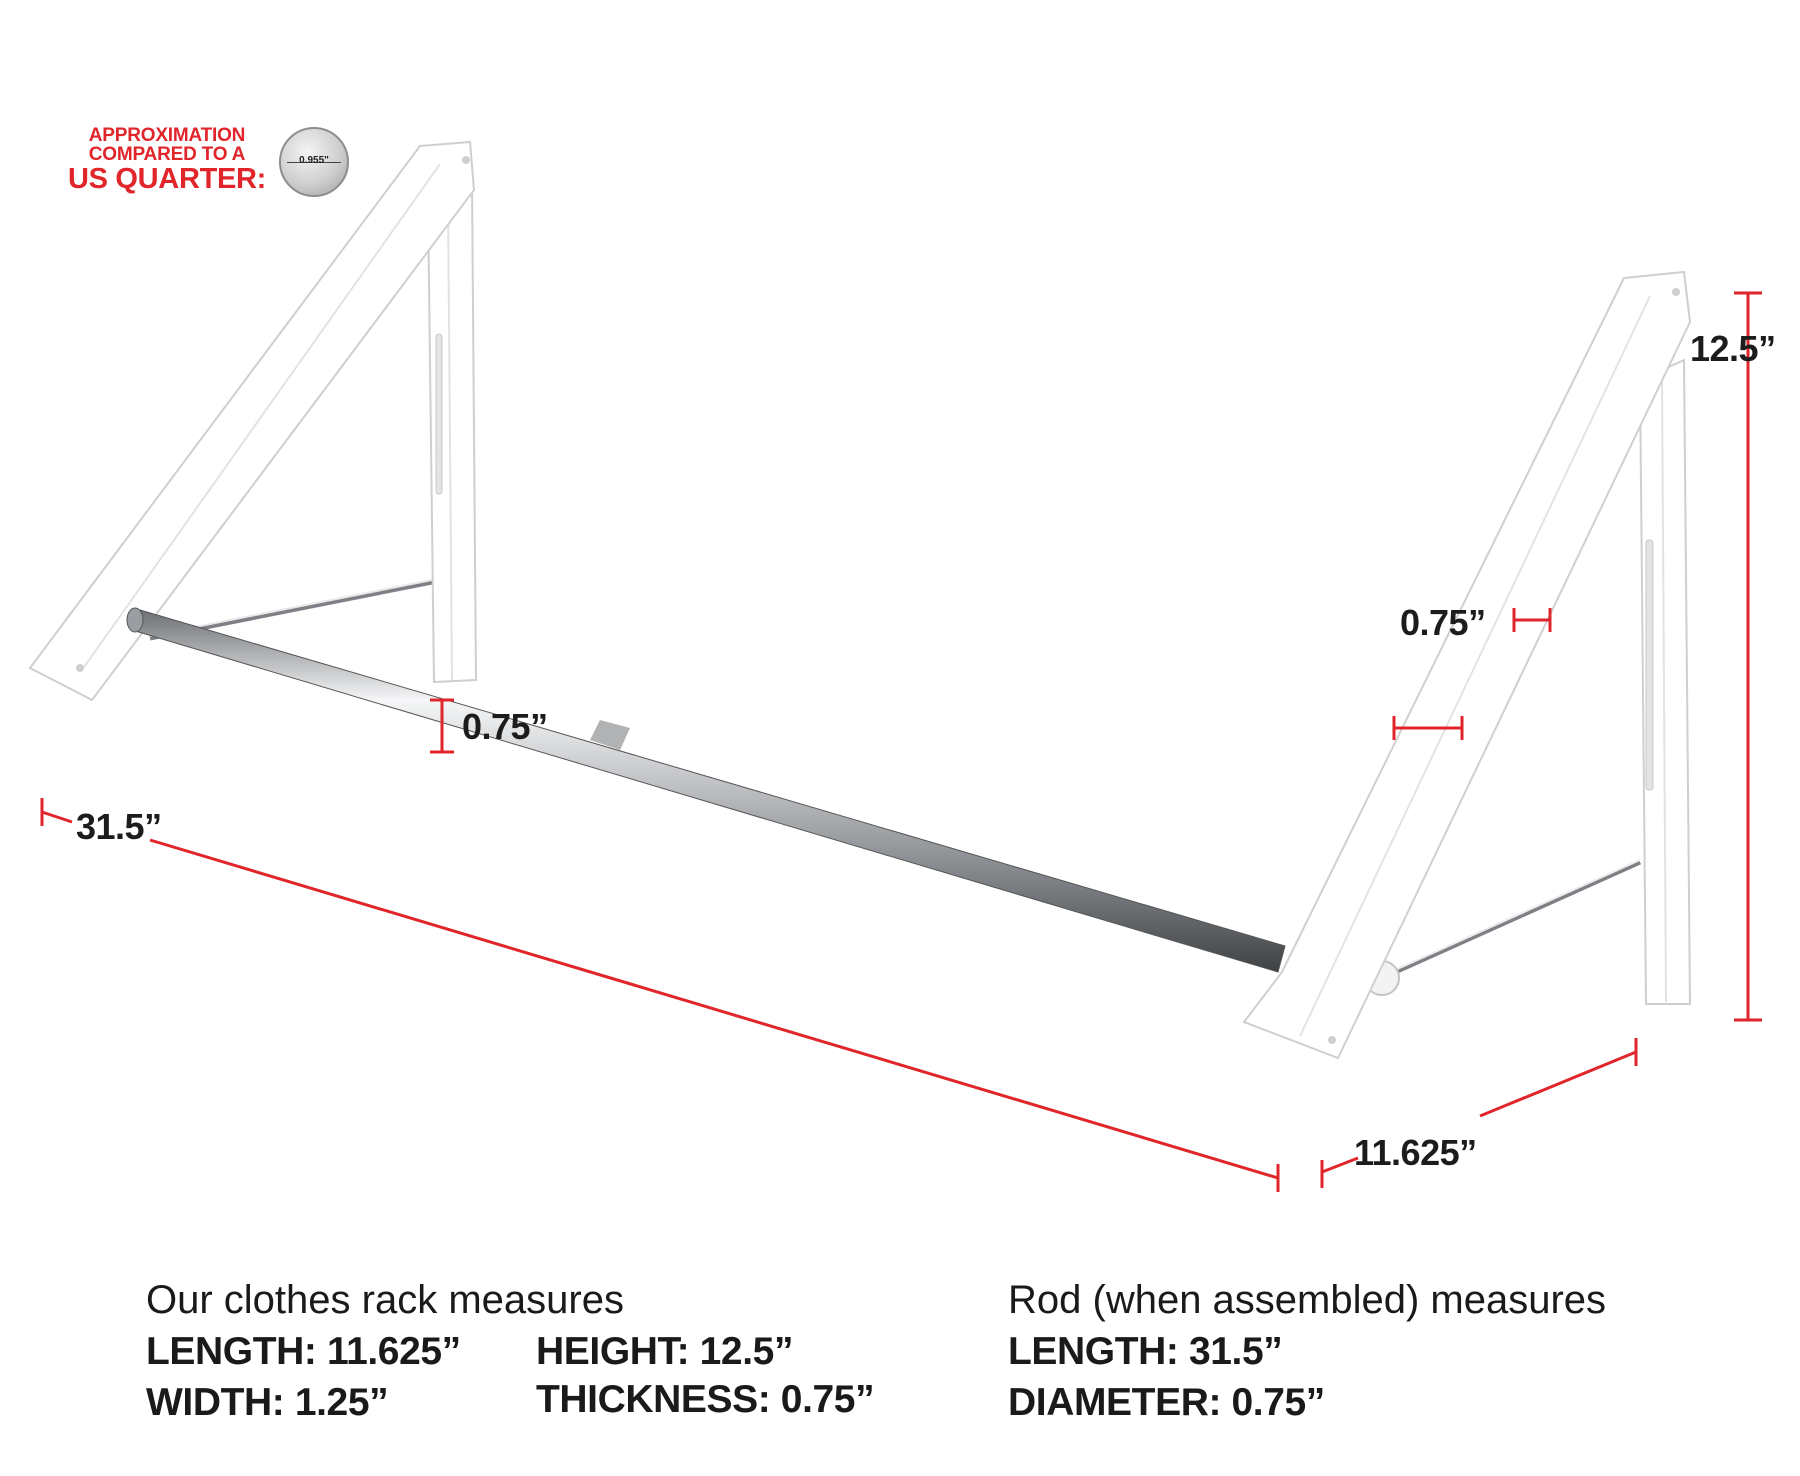 This screenshot has width=1800, height=1476. Describe the element at coordinates (466, 160) in the screenshot. I see `left-screw-hole-top` at that location.